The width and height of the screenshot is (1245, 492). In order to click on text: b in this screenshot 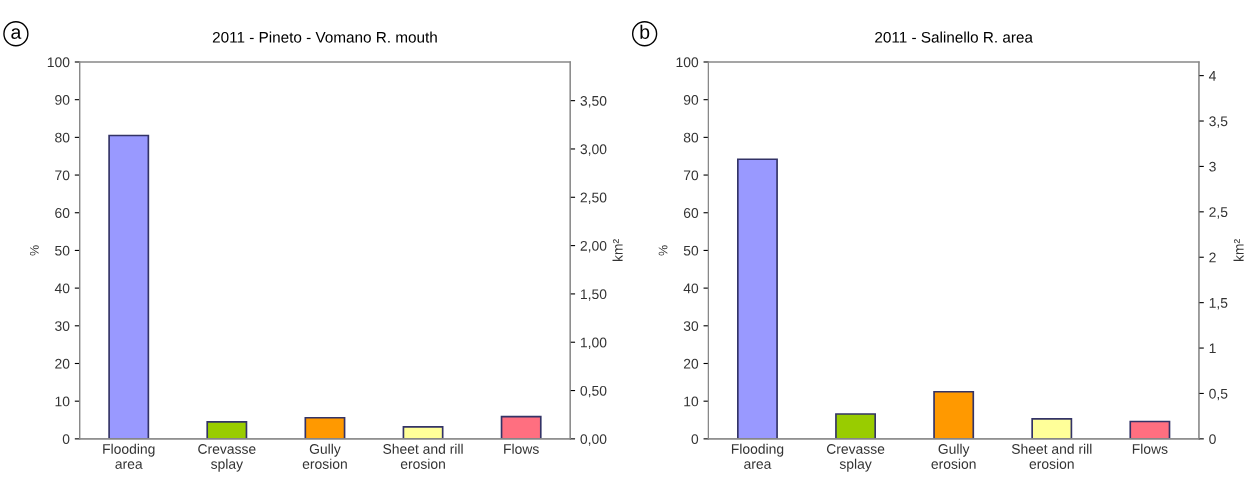, I will do `click(645, 31)`.